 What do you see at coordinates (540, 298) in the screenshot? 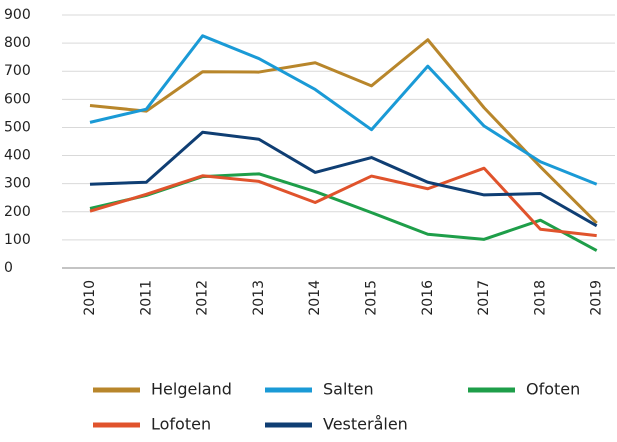
I see `x-tick-label: 2018` at bounding box center [540, 298].